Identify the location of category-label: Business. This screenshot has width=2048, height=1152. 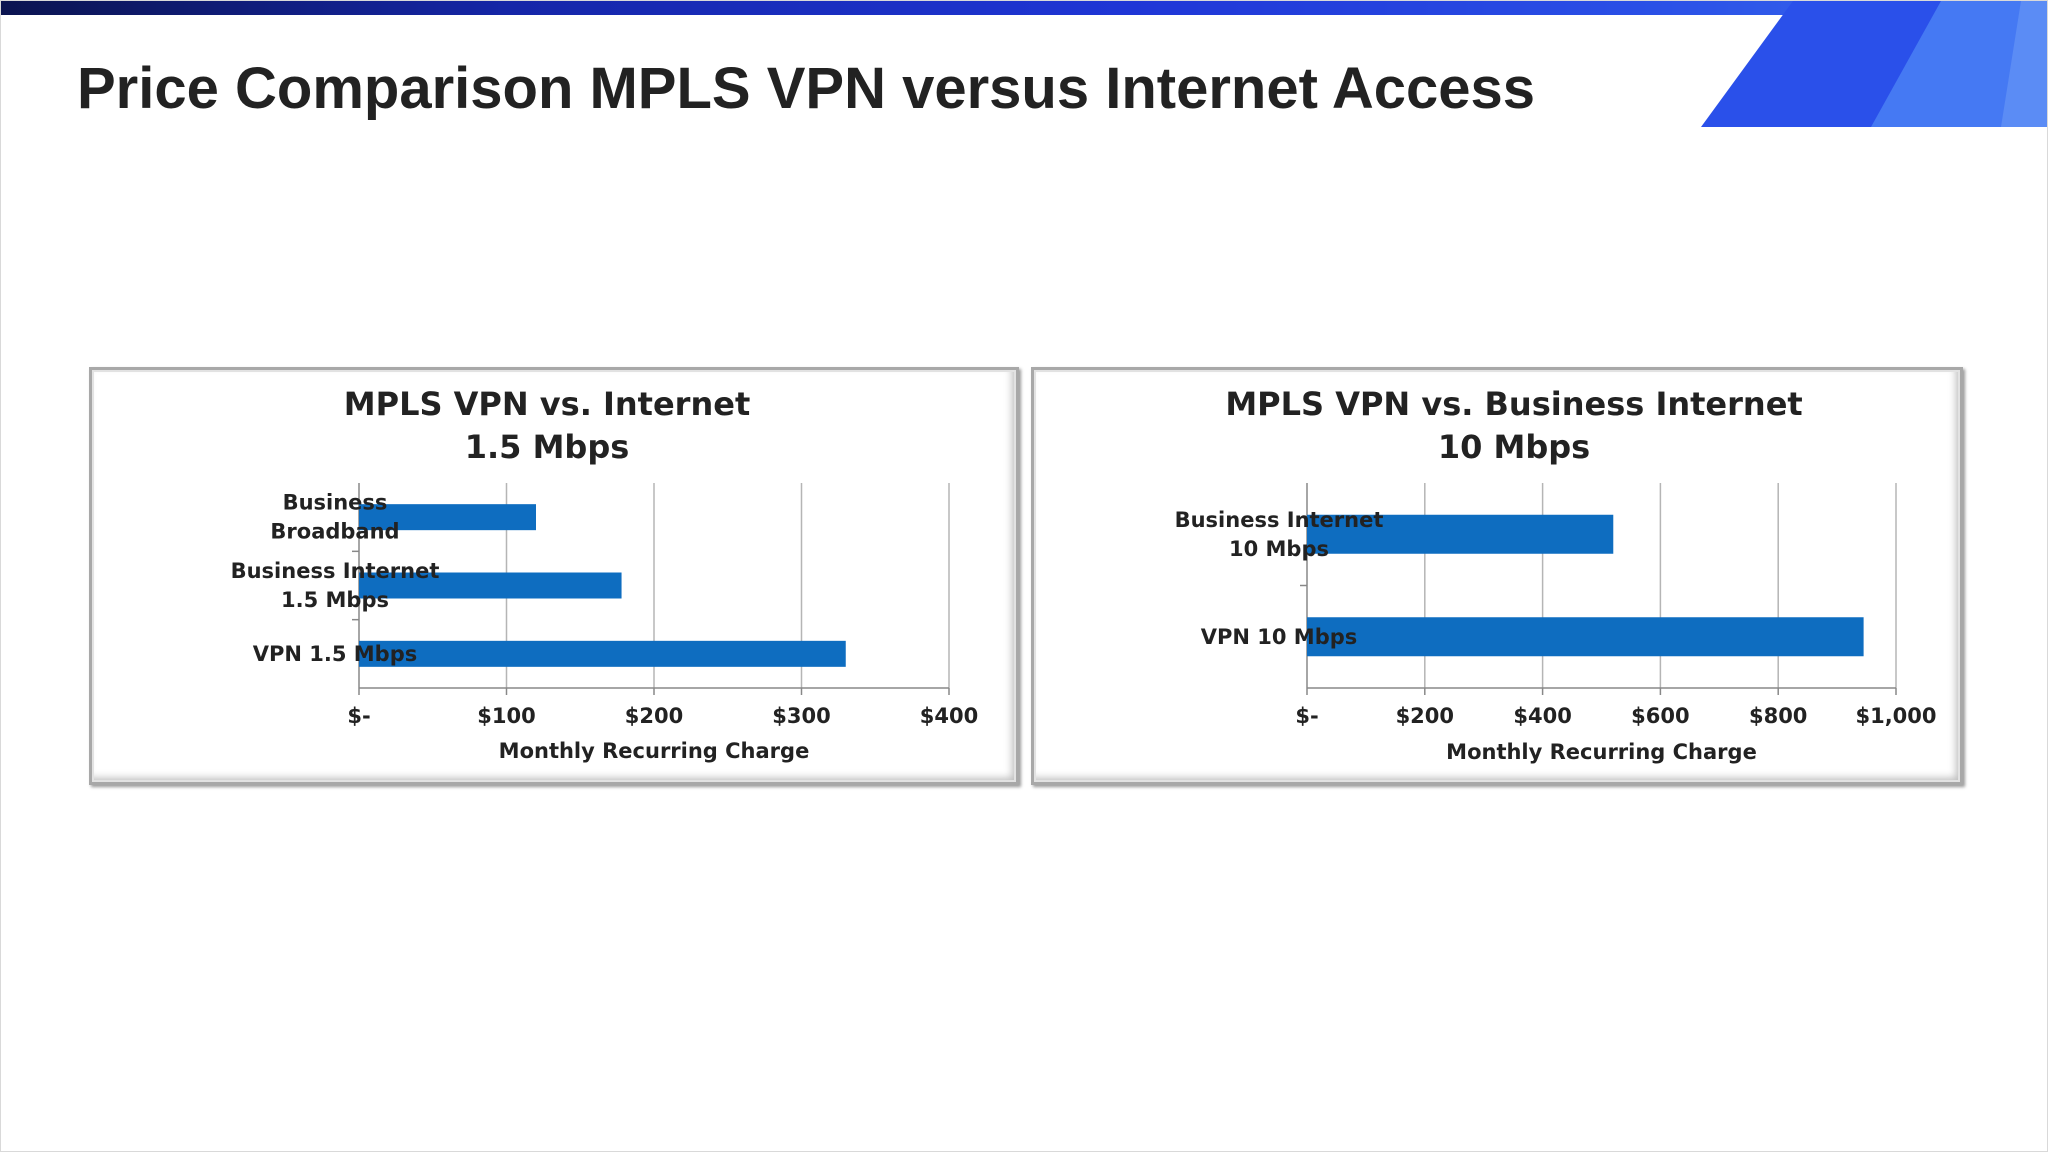
(335, 503).